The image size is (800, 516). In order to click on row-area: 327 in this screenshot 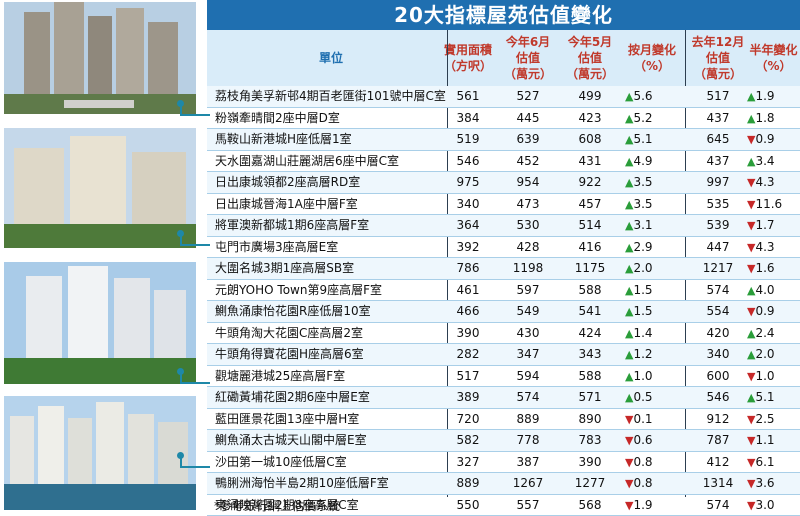, I will do `click(468, 462)`.